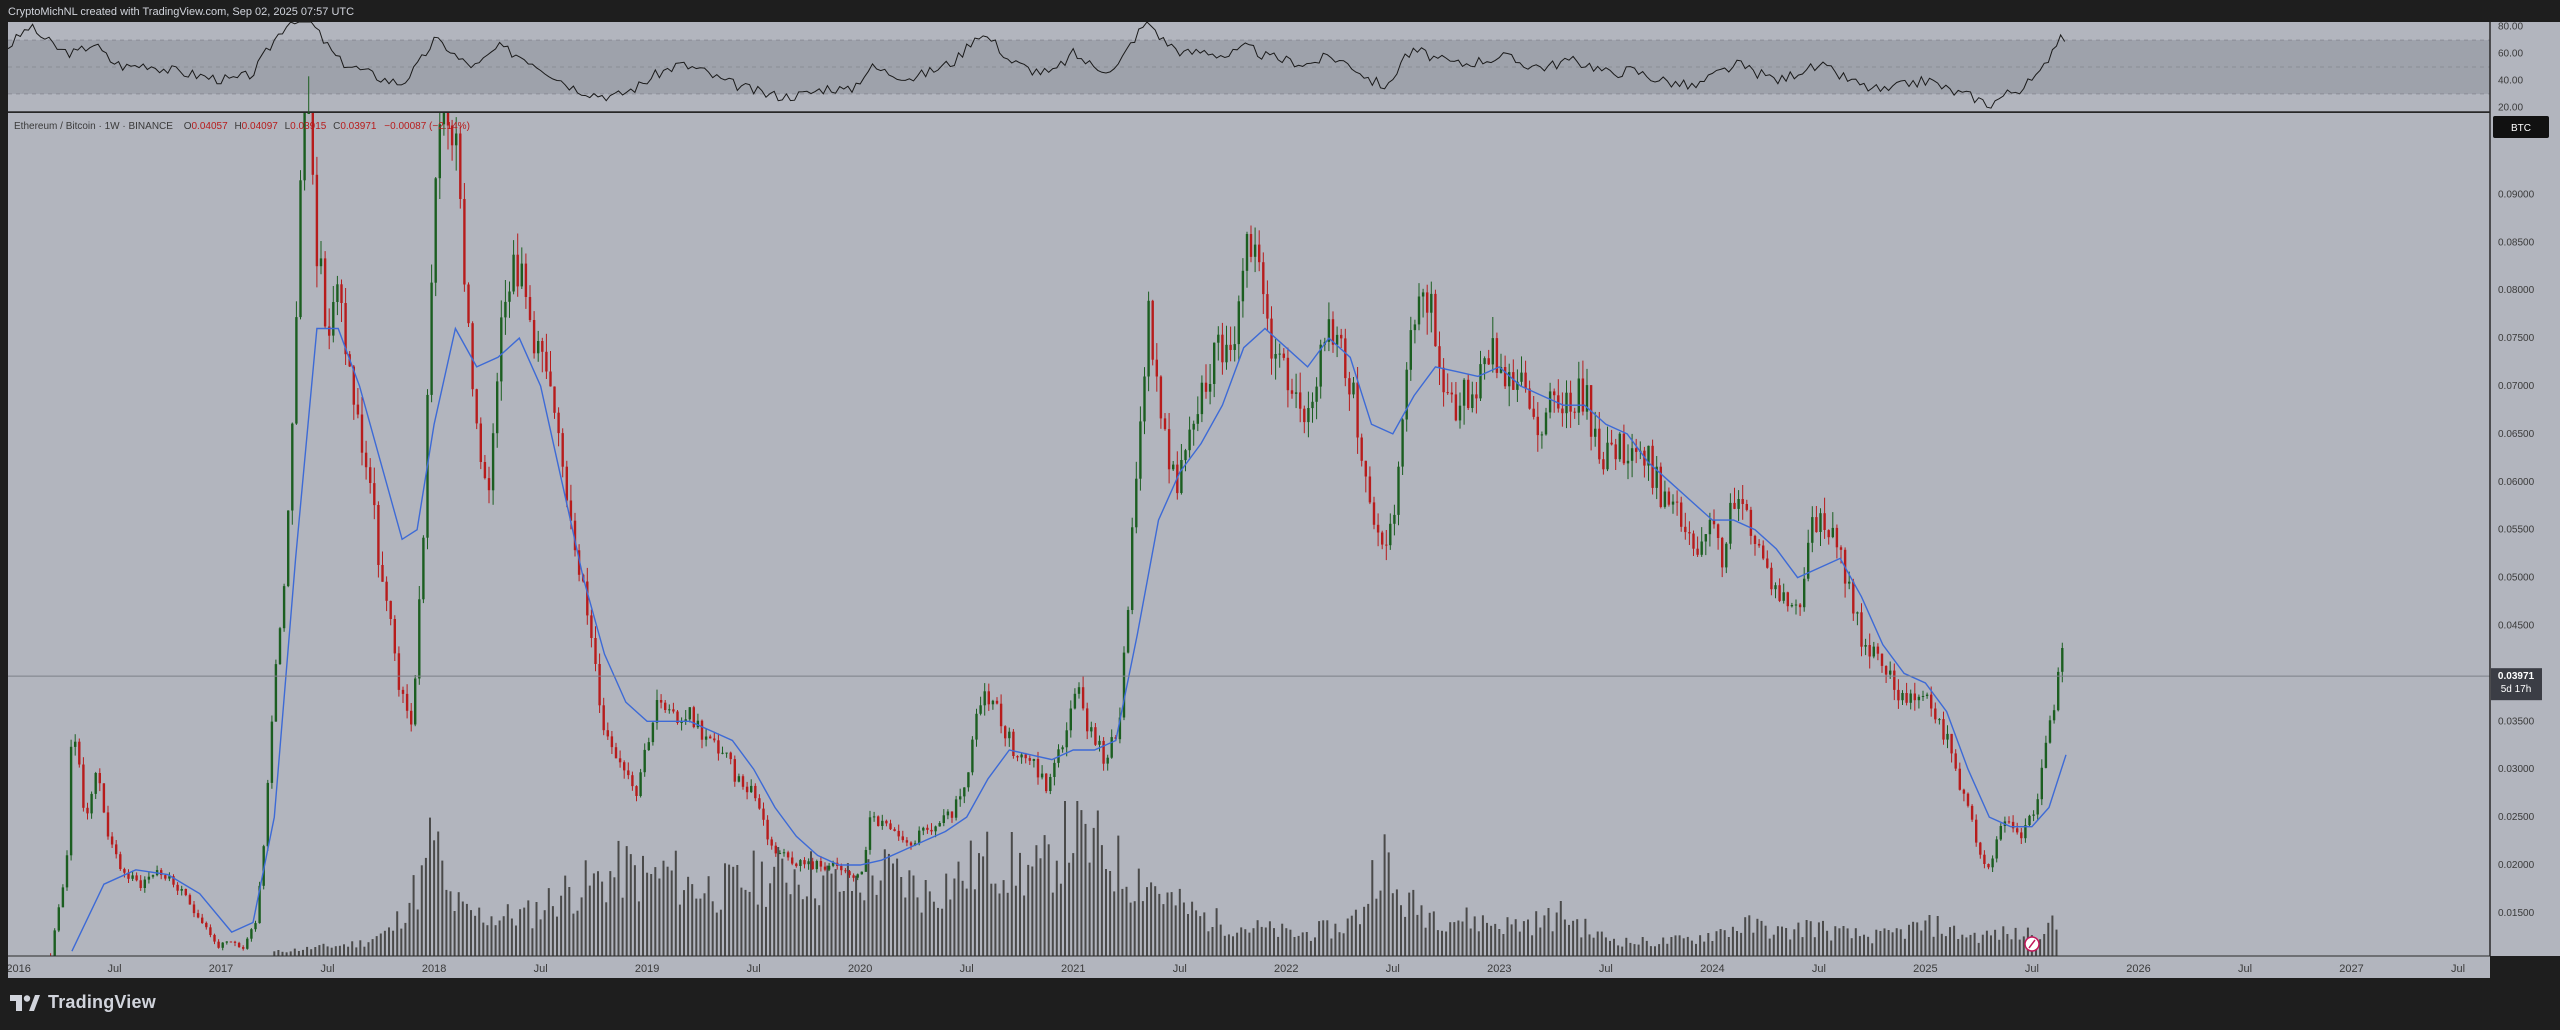 This screenshot has height=1030, width=2560. Describe the element at coordinates (2032, 944) in the screenshot. I see `pencil-marker-icon` at that location.